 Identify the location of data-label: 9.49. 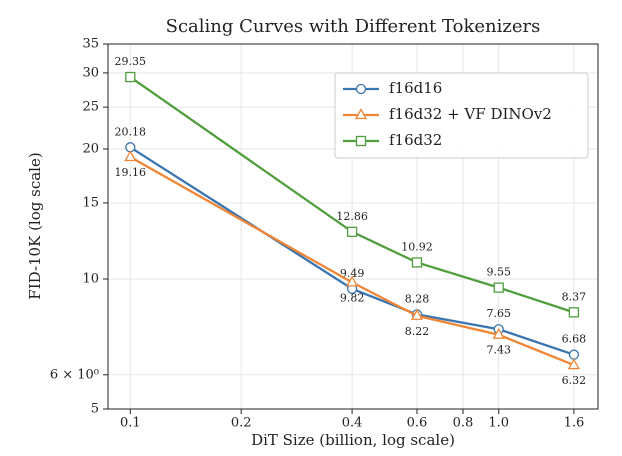
(352, 273).